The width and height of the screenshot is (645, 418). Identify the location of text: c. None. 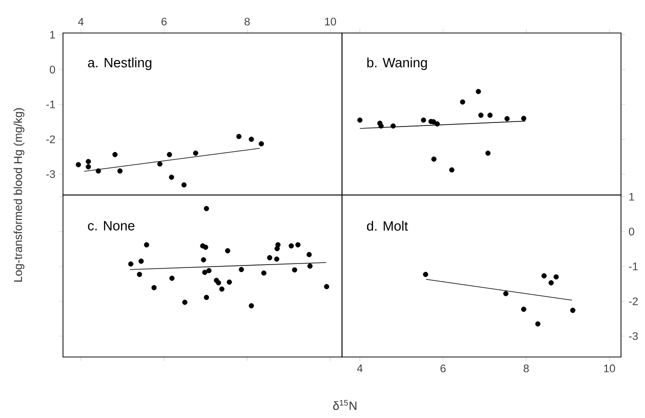
(111, 225).